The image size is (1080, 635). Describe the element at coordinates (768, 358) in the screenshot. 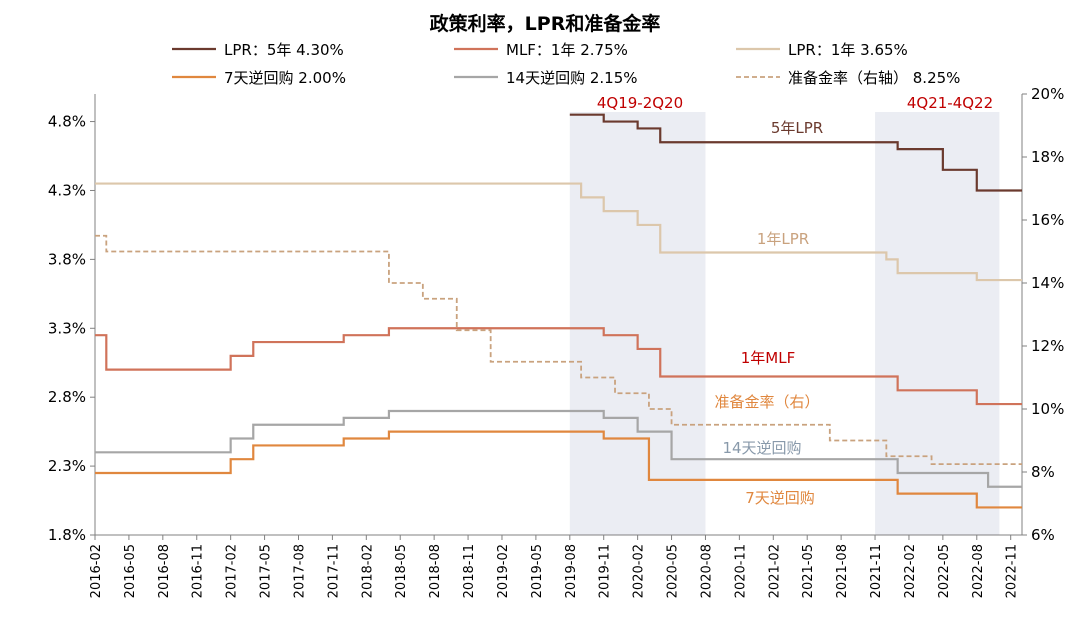

I see `inline-label-mlf: 1年MLF` at that location.